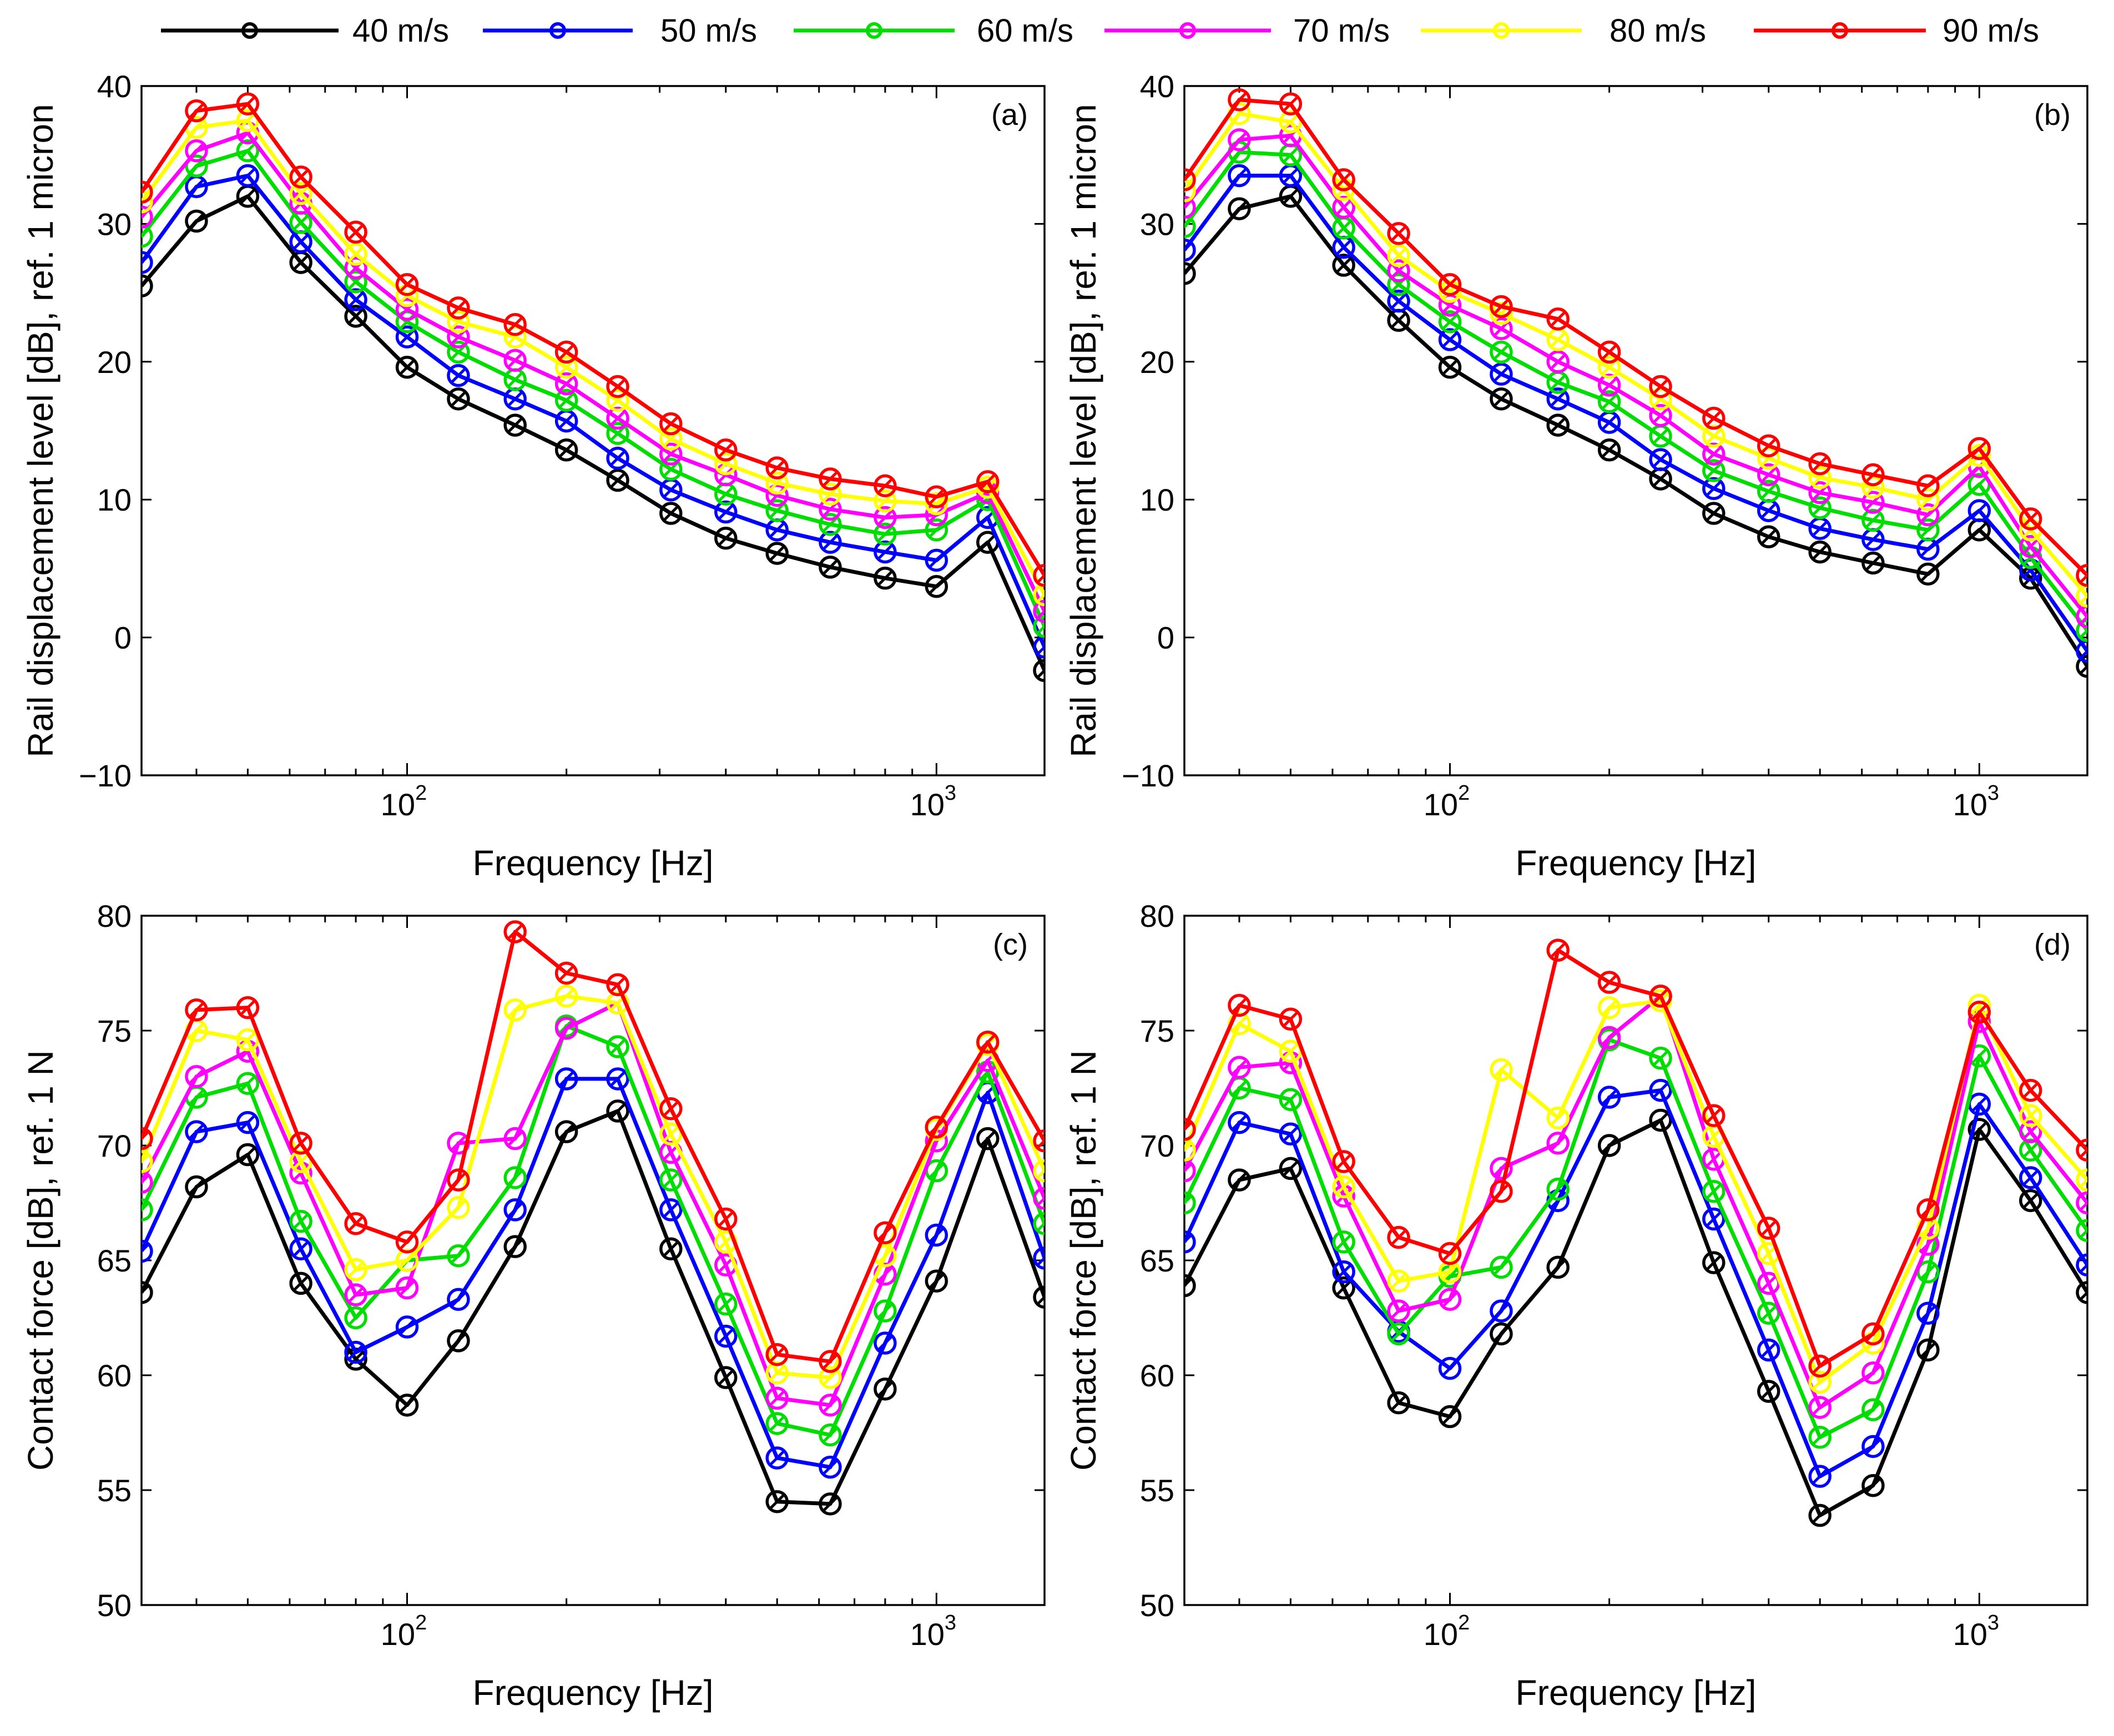 The width and height of the screenshot is (2114, 1736). Describe the element at coordinates (1341, 31) in the screenshot. I see `legend-label: 70 m/s` at that location.